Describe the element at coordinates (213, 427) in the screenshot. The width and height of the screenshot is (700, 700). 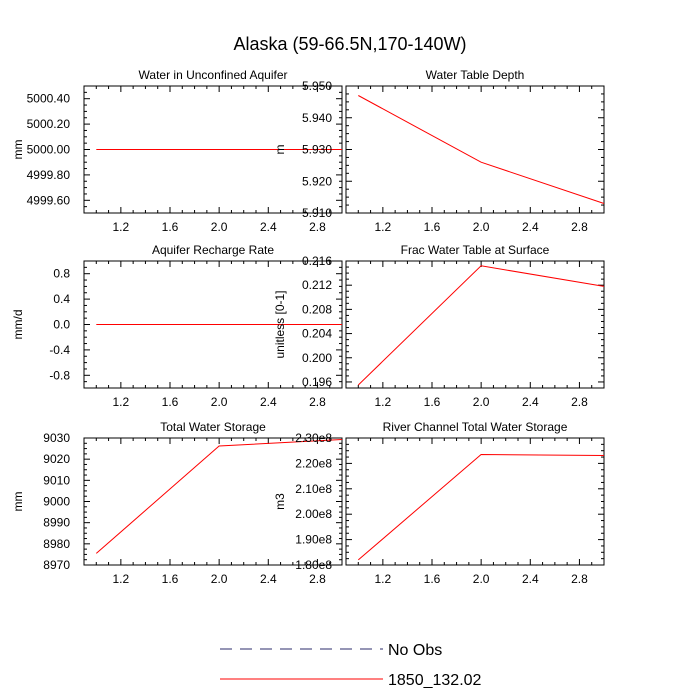
I see `panel-title: Total Water Storage` at that location.